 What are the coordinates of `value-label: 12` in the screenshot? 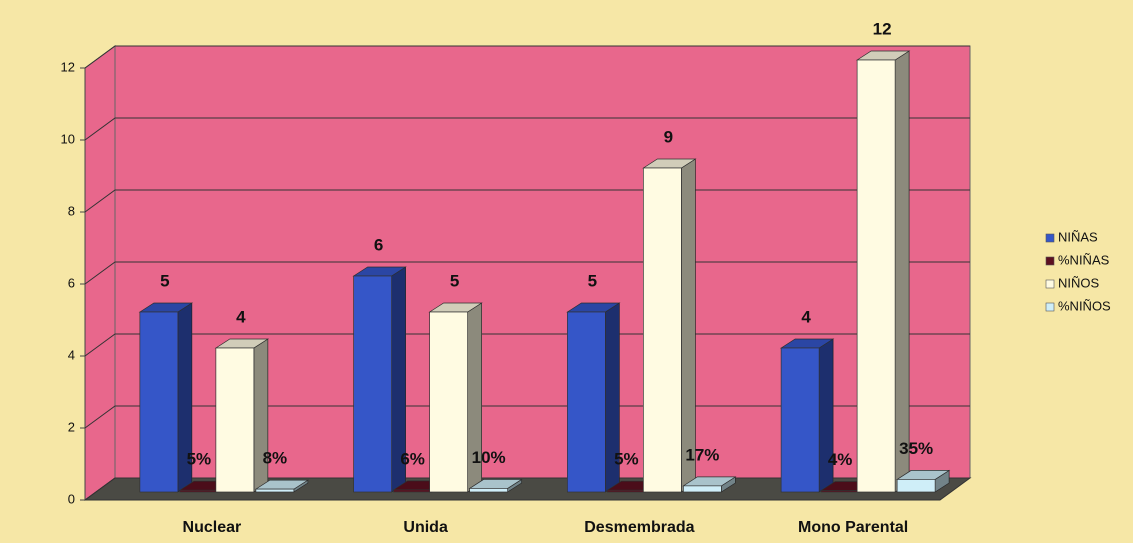 It's located at (882, 28).